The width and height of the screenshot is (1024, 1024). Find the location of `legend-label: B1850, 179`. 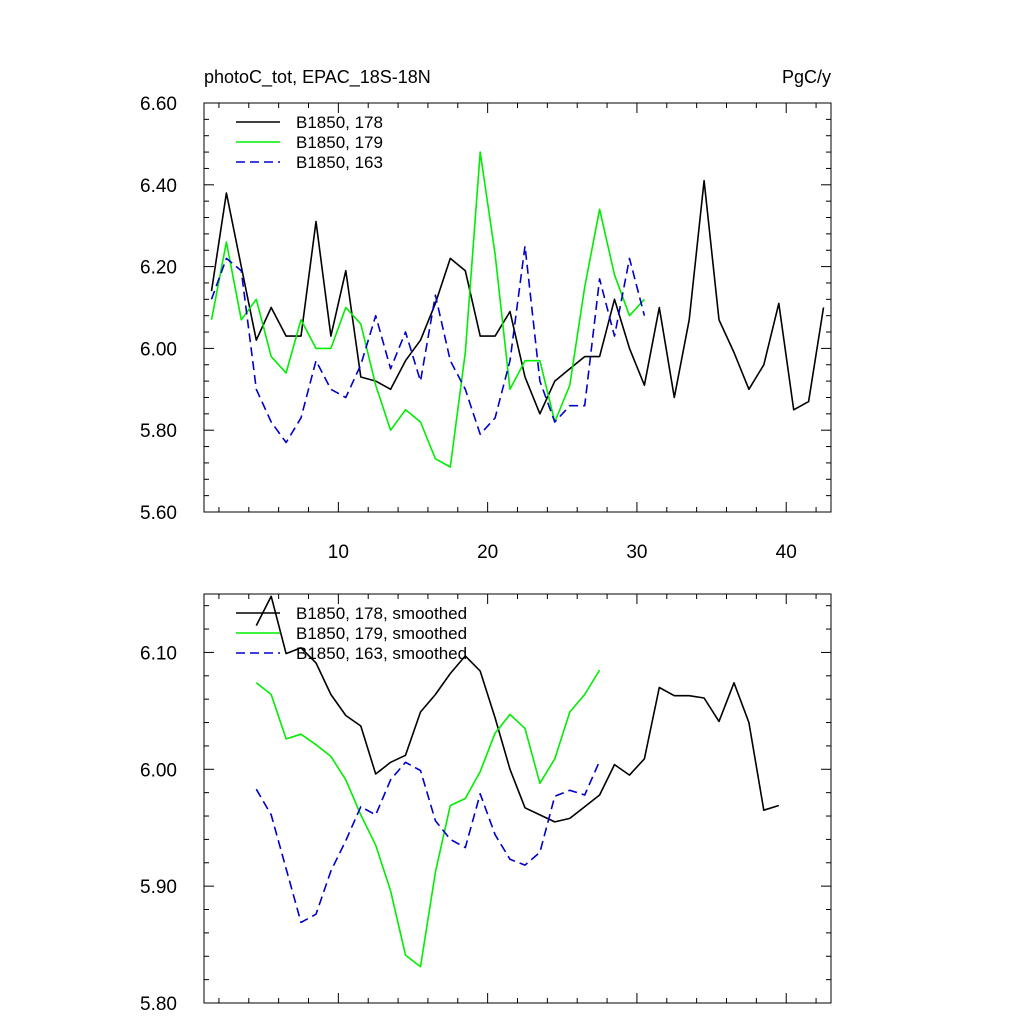

legend-label: B1850, 179 is located at coordinates (339, 142).